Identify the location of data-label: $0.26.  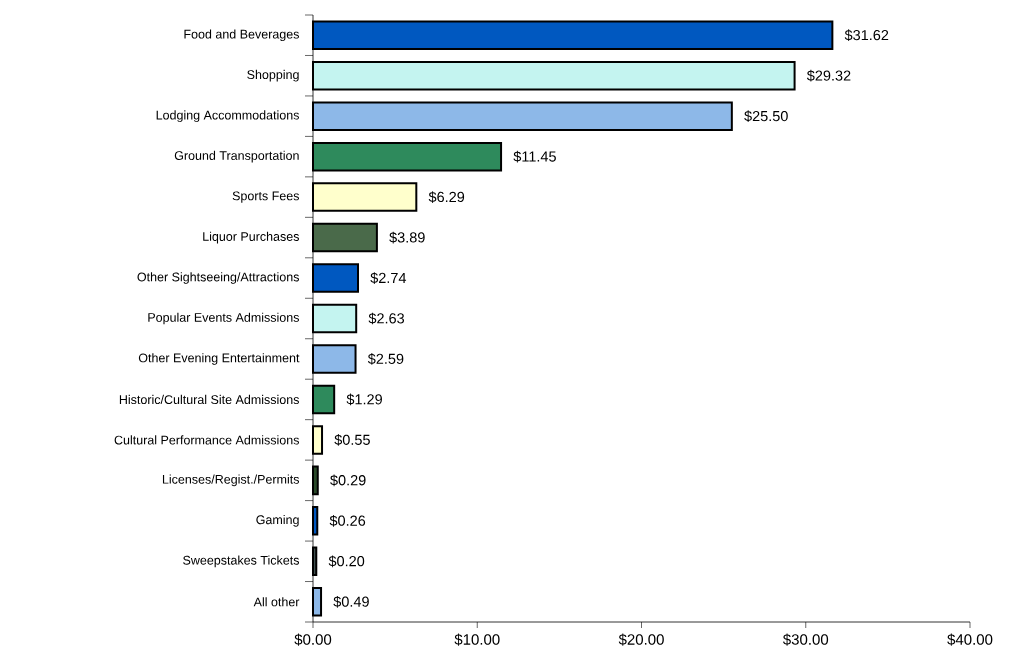
(347, 520).